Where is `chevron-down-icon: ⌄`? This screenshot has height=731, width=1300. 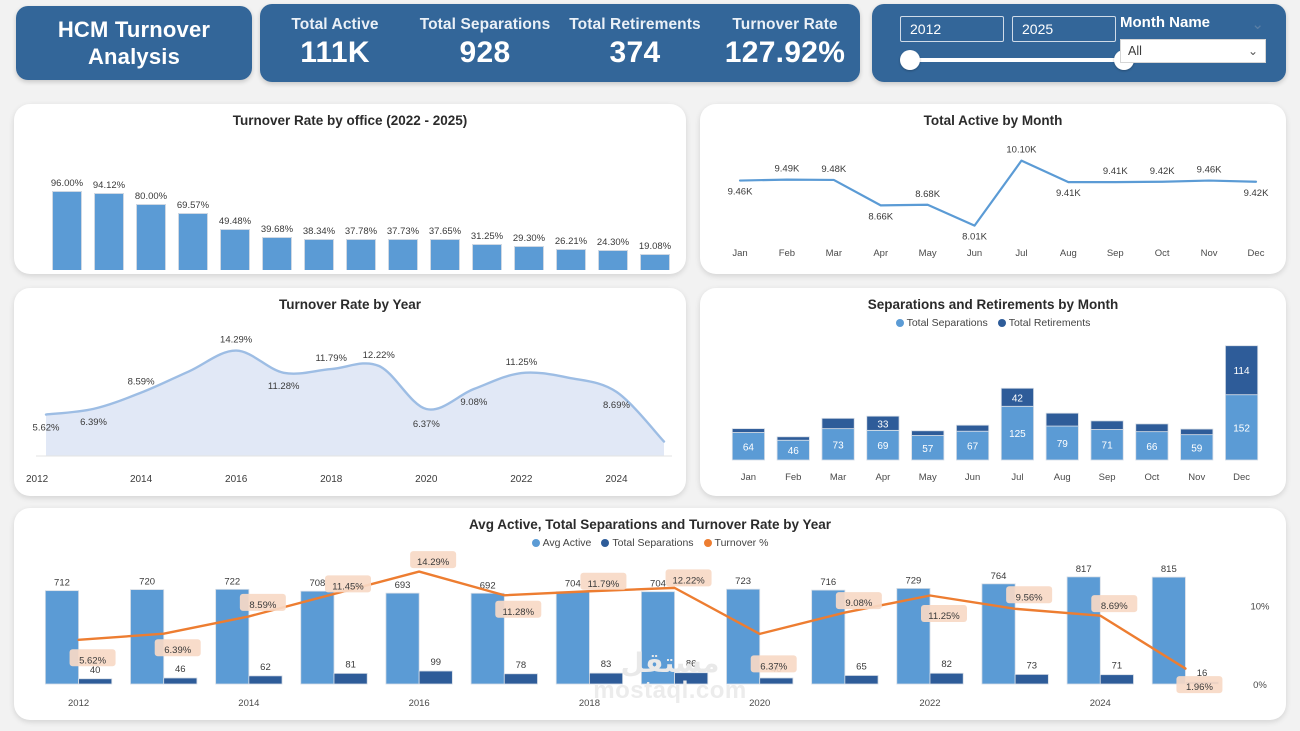 chevron-down-icon: ⌄ is located at coordinates (1257, 24).